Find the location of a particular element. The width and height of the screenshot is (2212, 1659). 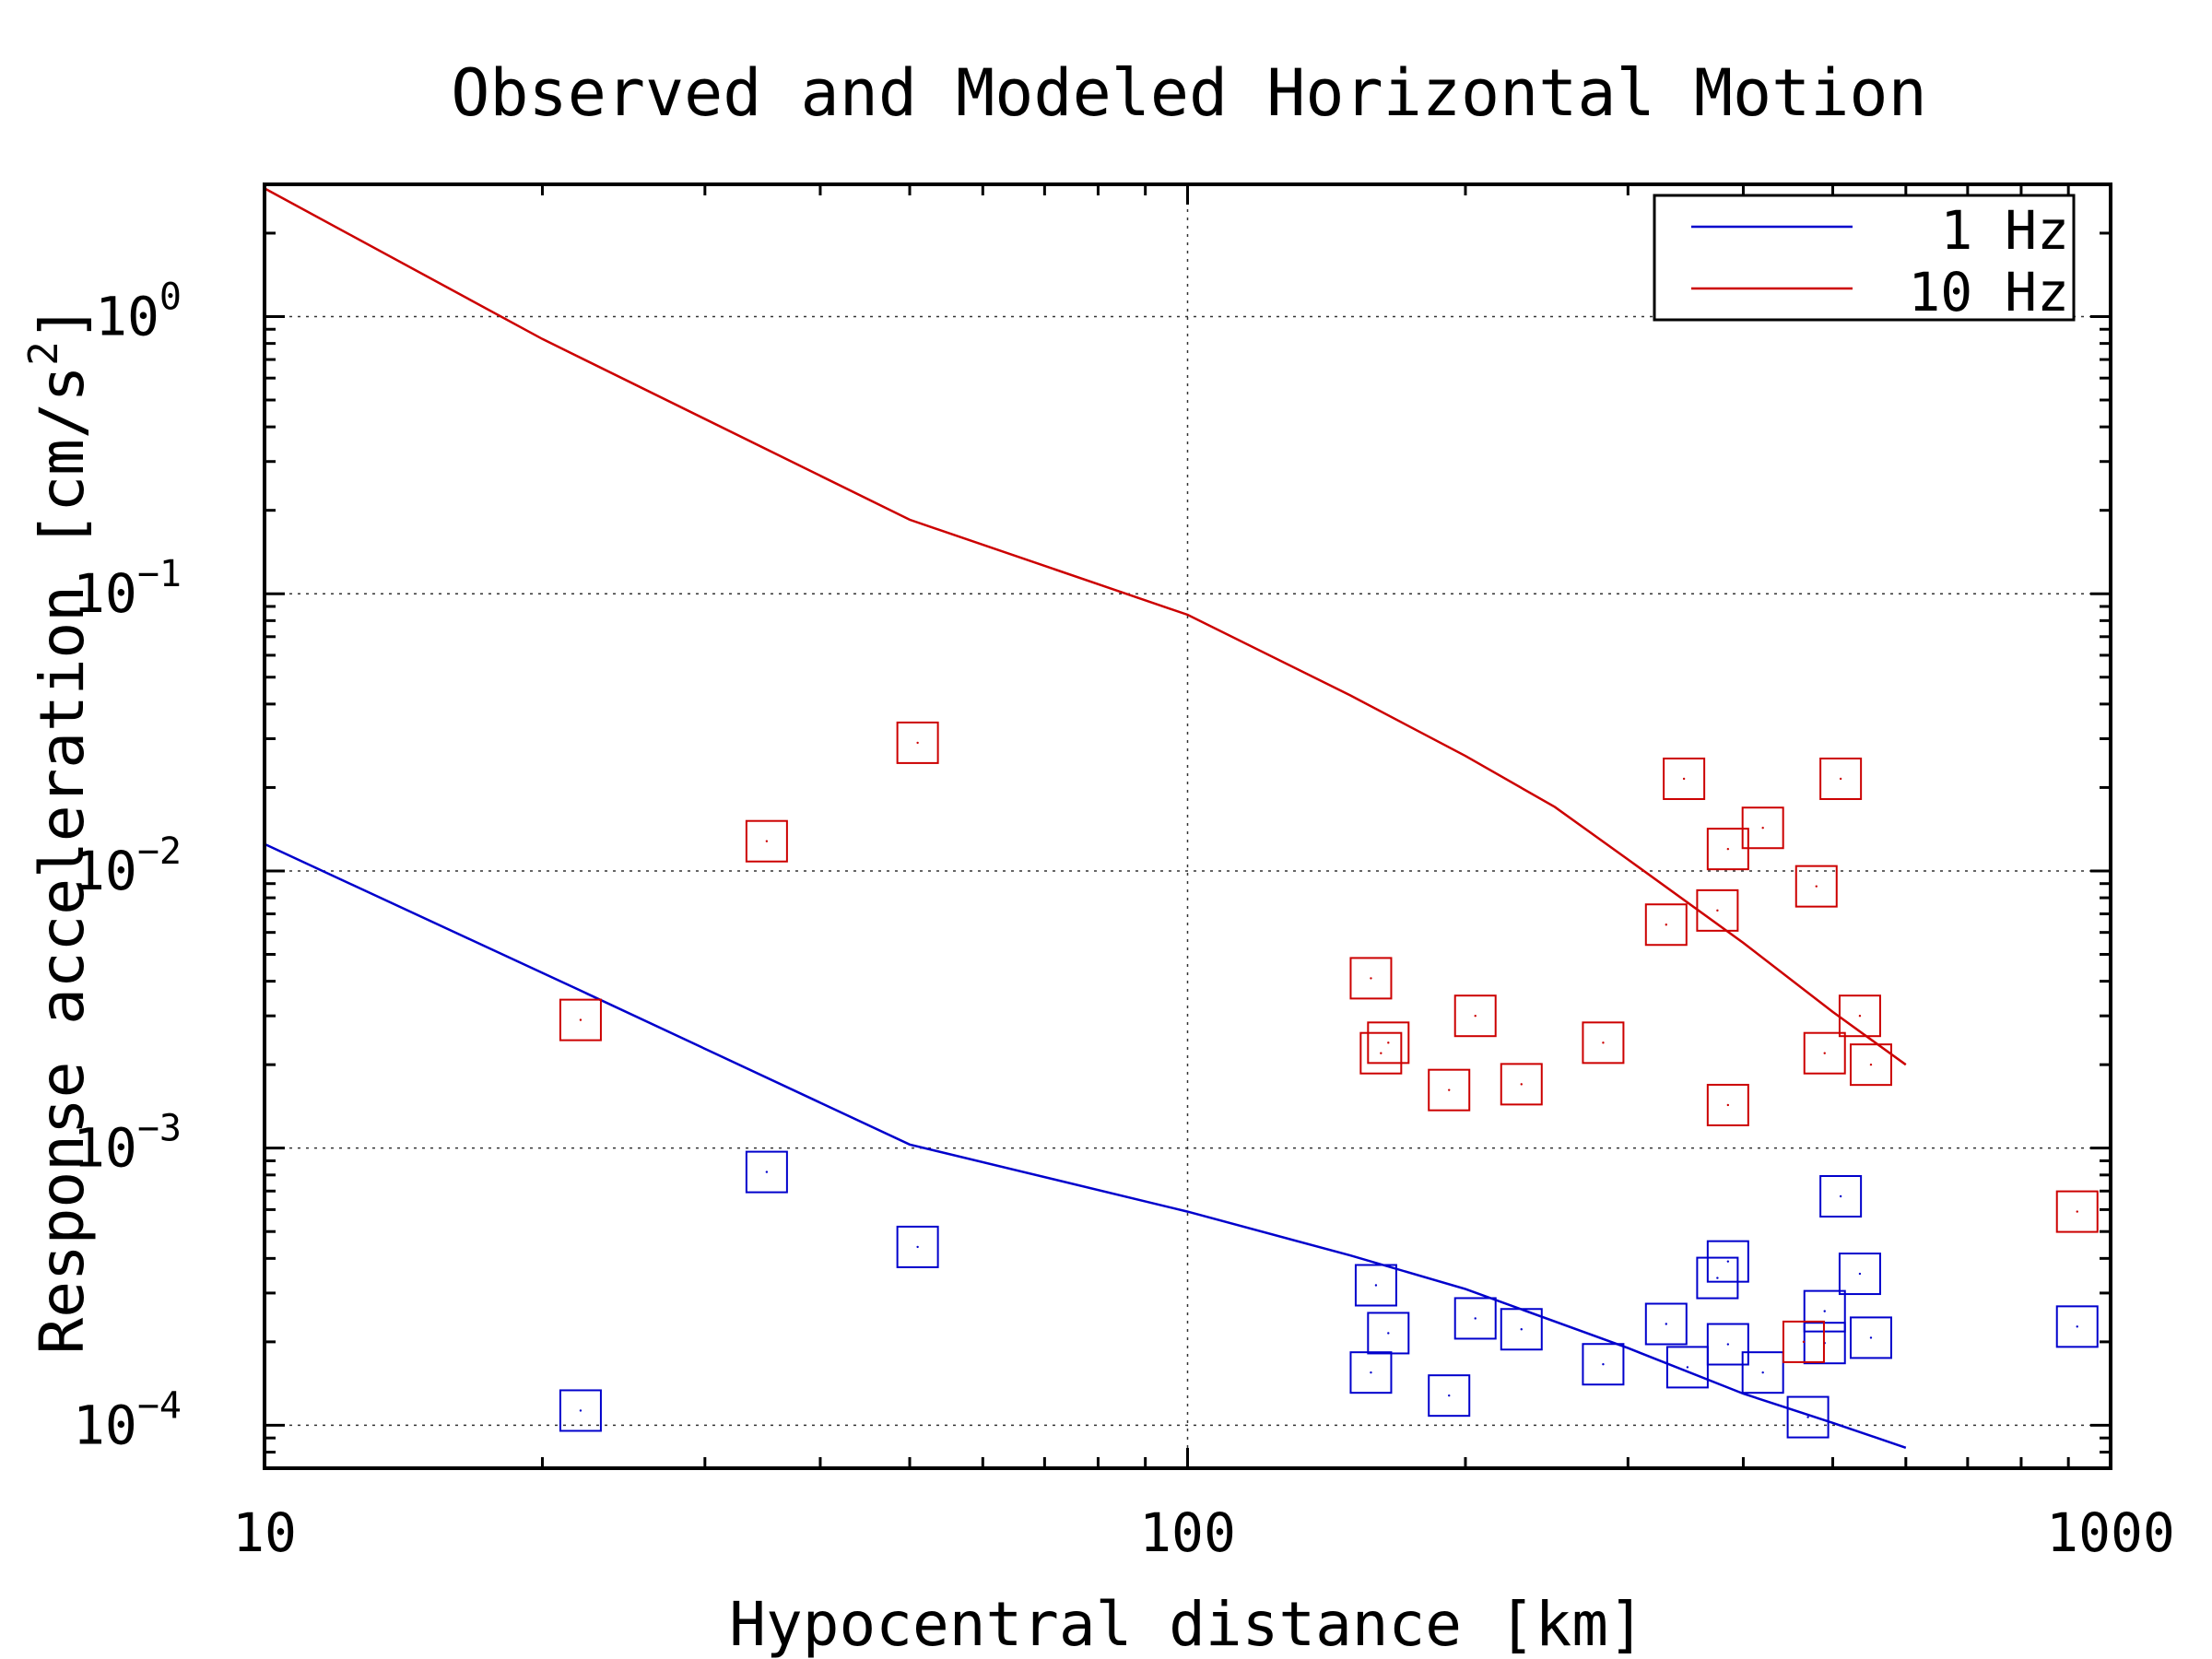

legend-box is located at coordinates (1864, 258).